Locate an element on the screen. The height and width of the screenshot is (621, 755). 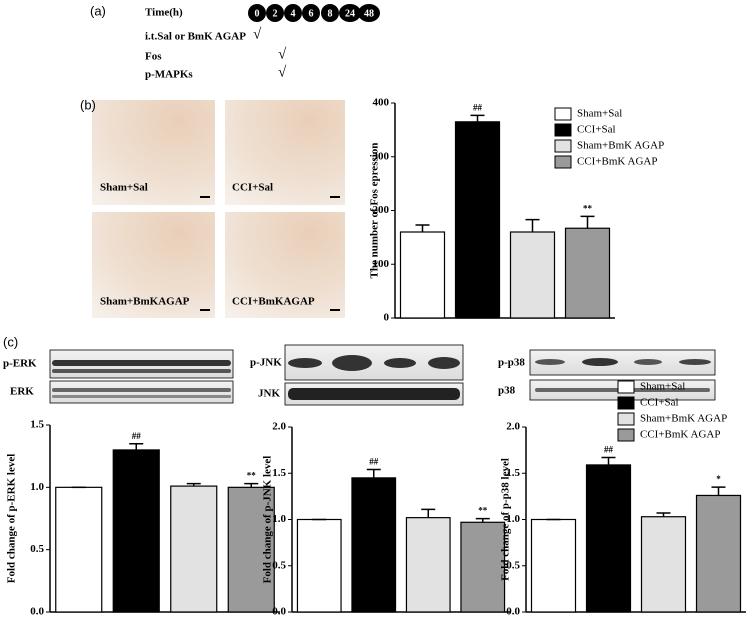
timepoint: 48 is located at coordinates (369, 13).